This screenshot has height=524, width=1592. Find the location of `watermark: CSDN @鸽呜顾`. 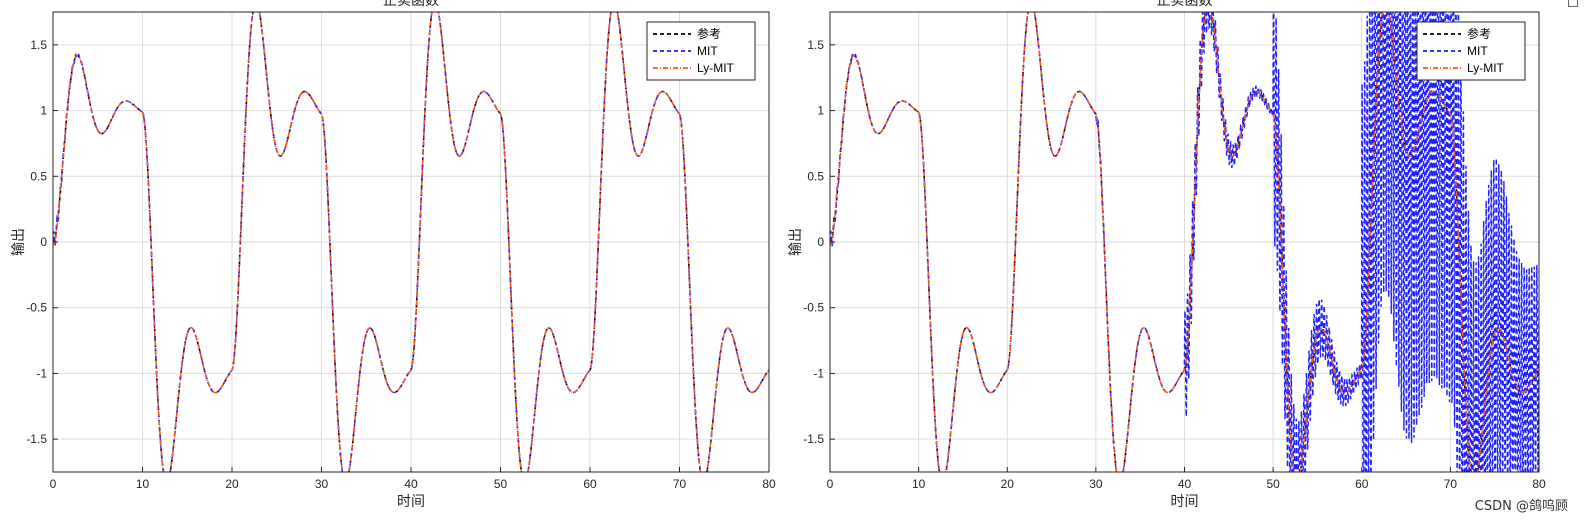

watermark: CSDN @鸽呜顾 is located at coordinates (1521, 506).